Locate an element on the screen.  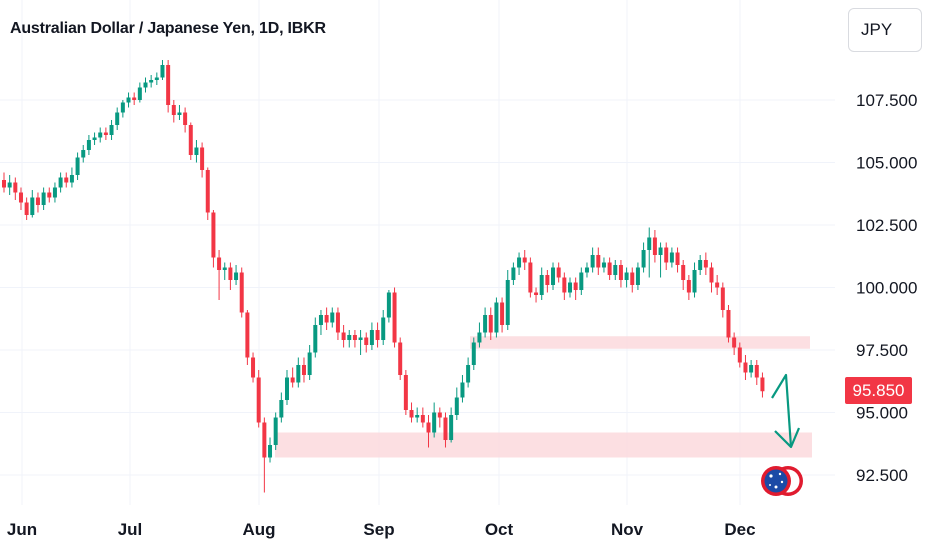
down-arrow-head is located at coordinates (787, 438).